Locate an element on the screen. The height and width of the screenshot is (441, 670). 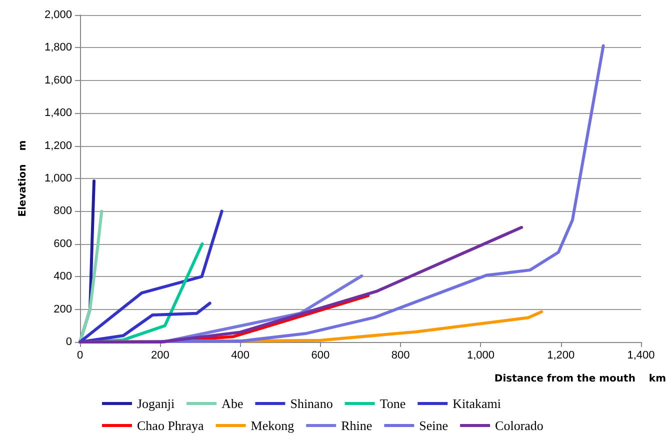
legend-label: Chao Phraya is located at coordinates (170, 425).